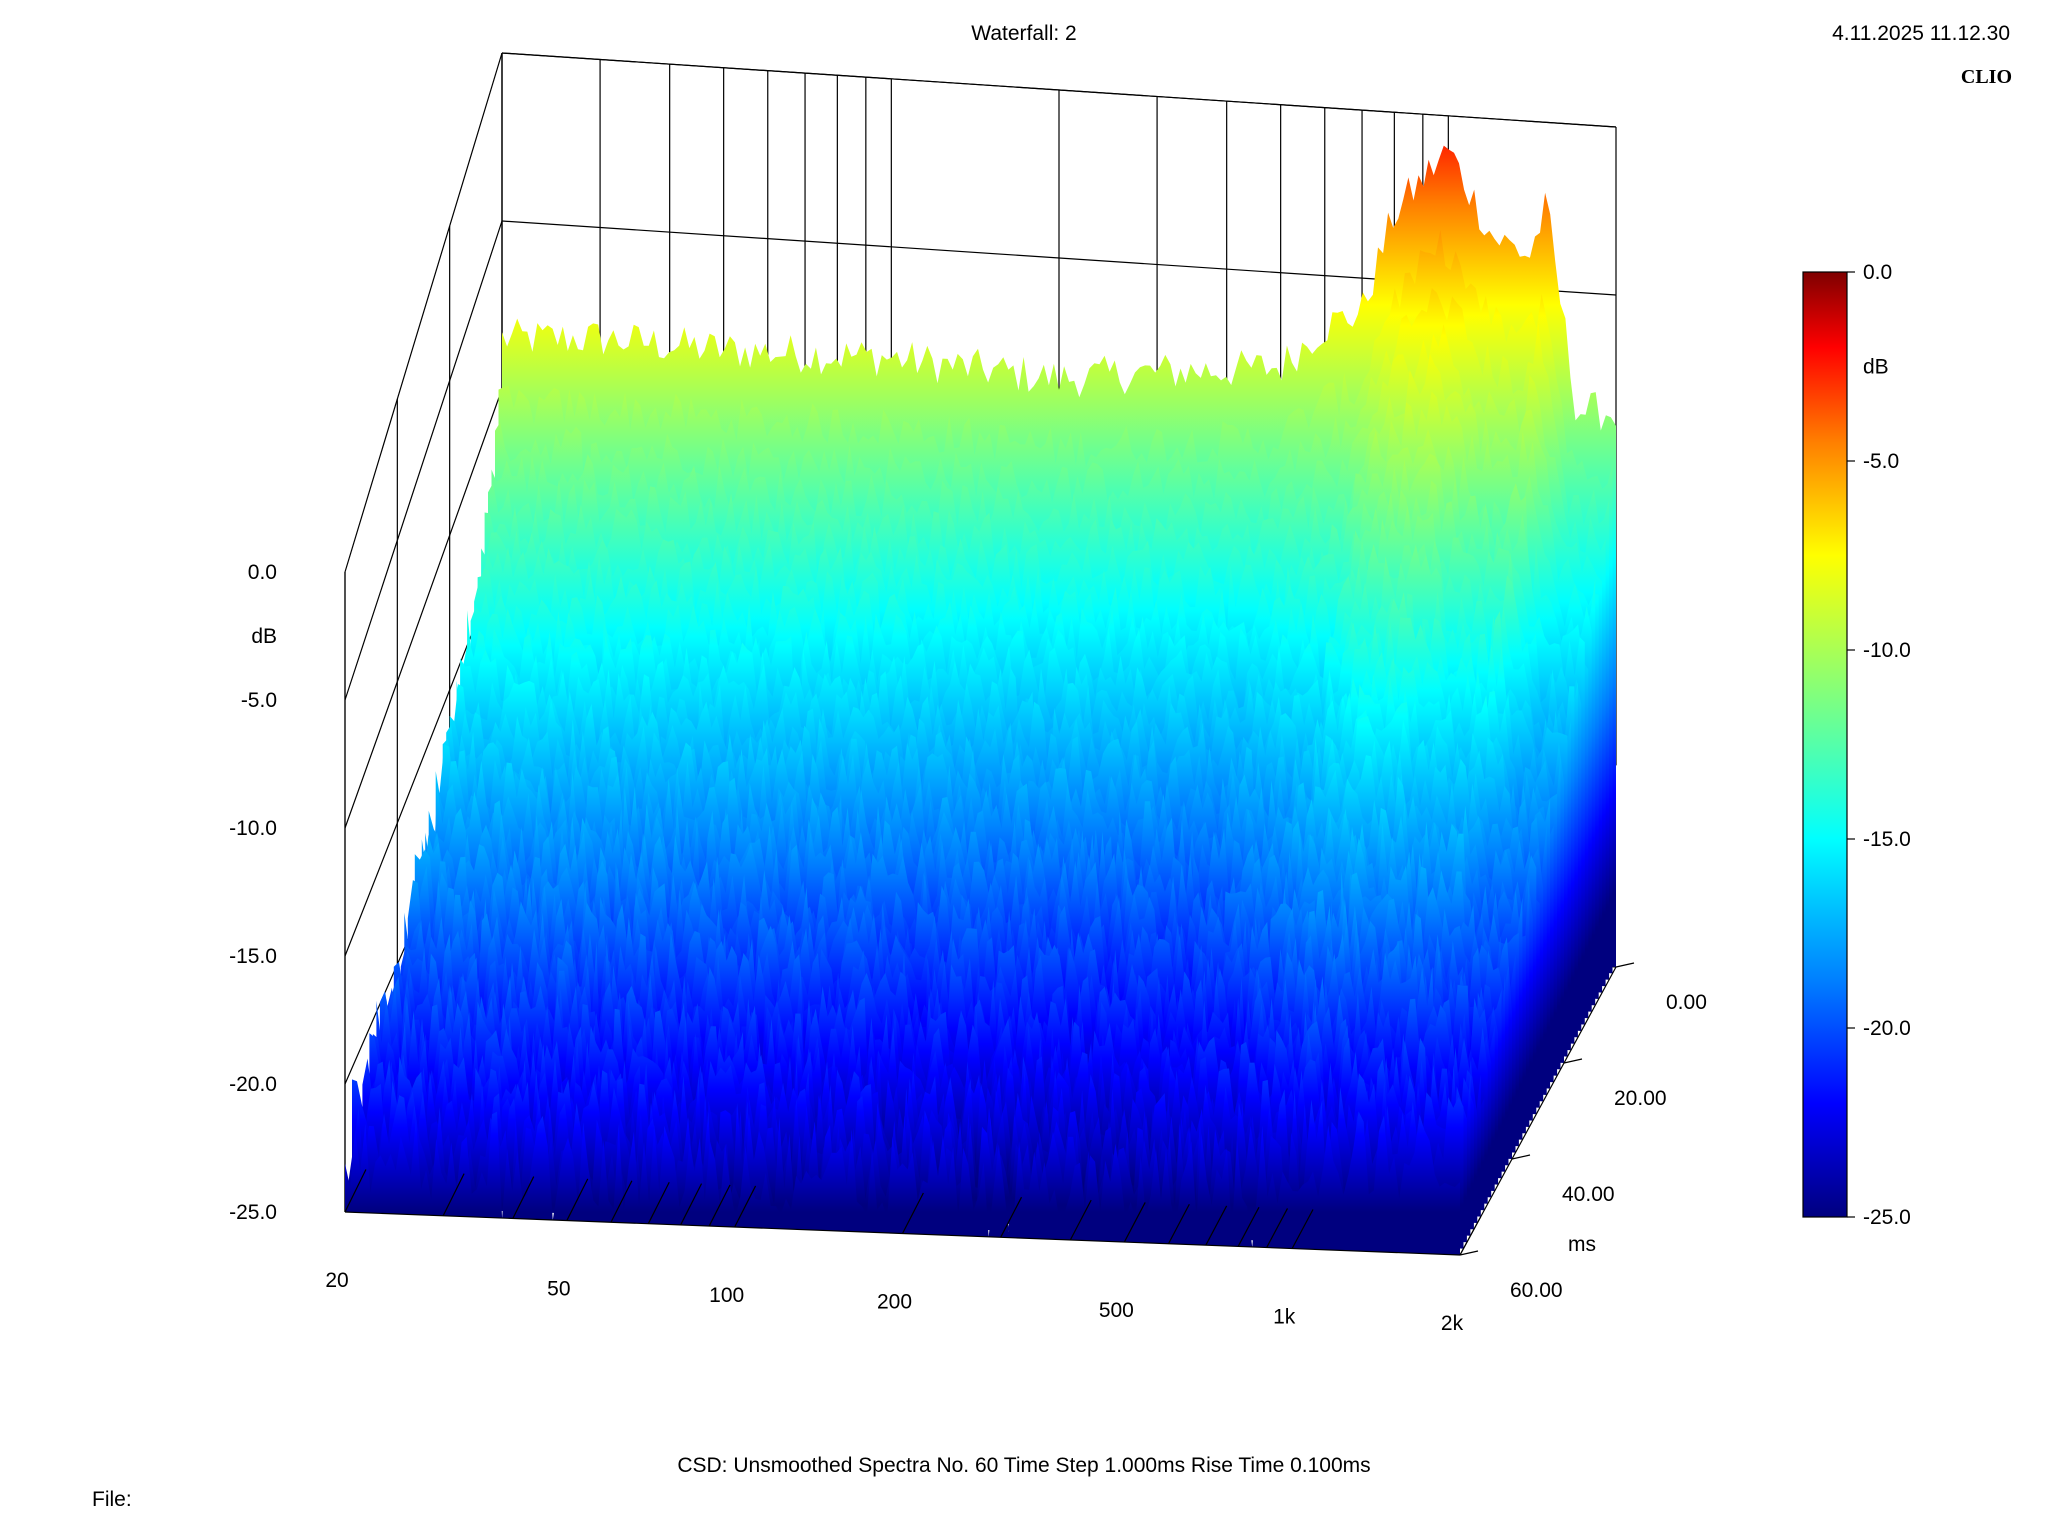  I want to click on timestamp: 4.11.2025 11.12.30, so click(1921, 33).